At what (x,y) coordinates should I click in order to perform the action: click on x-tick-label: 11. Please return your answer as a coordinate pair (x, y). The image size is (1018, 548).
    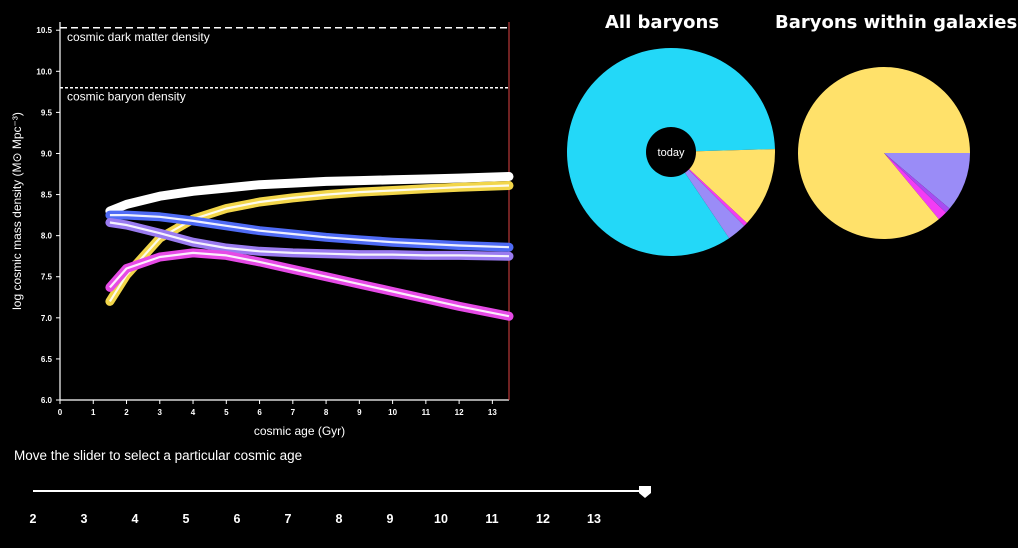
    Looking at the image, I should click on (426, 412).